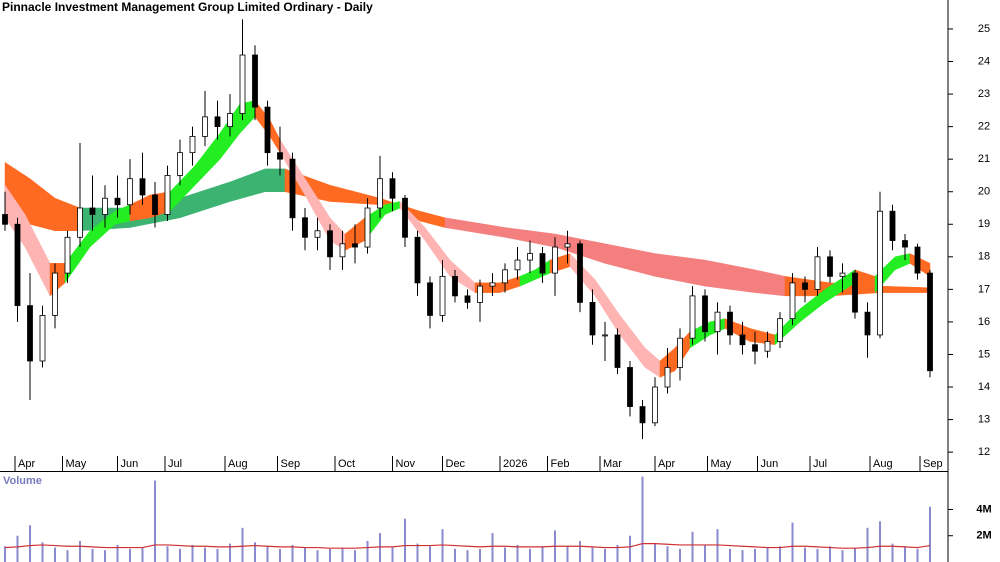  I want to click on y-tick-label: 24, so click(984, 61).